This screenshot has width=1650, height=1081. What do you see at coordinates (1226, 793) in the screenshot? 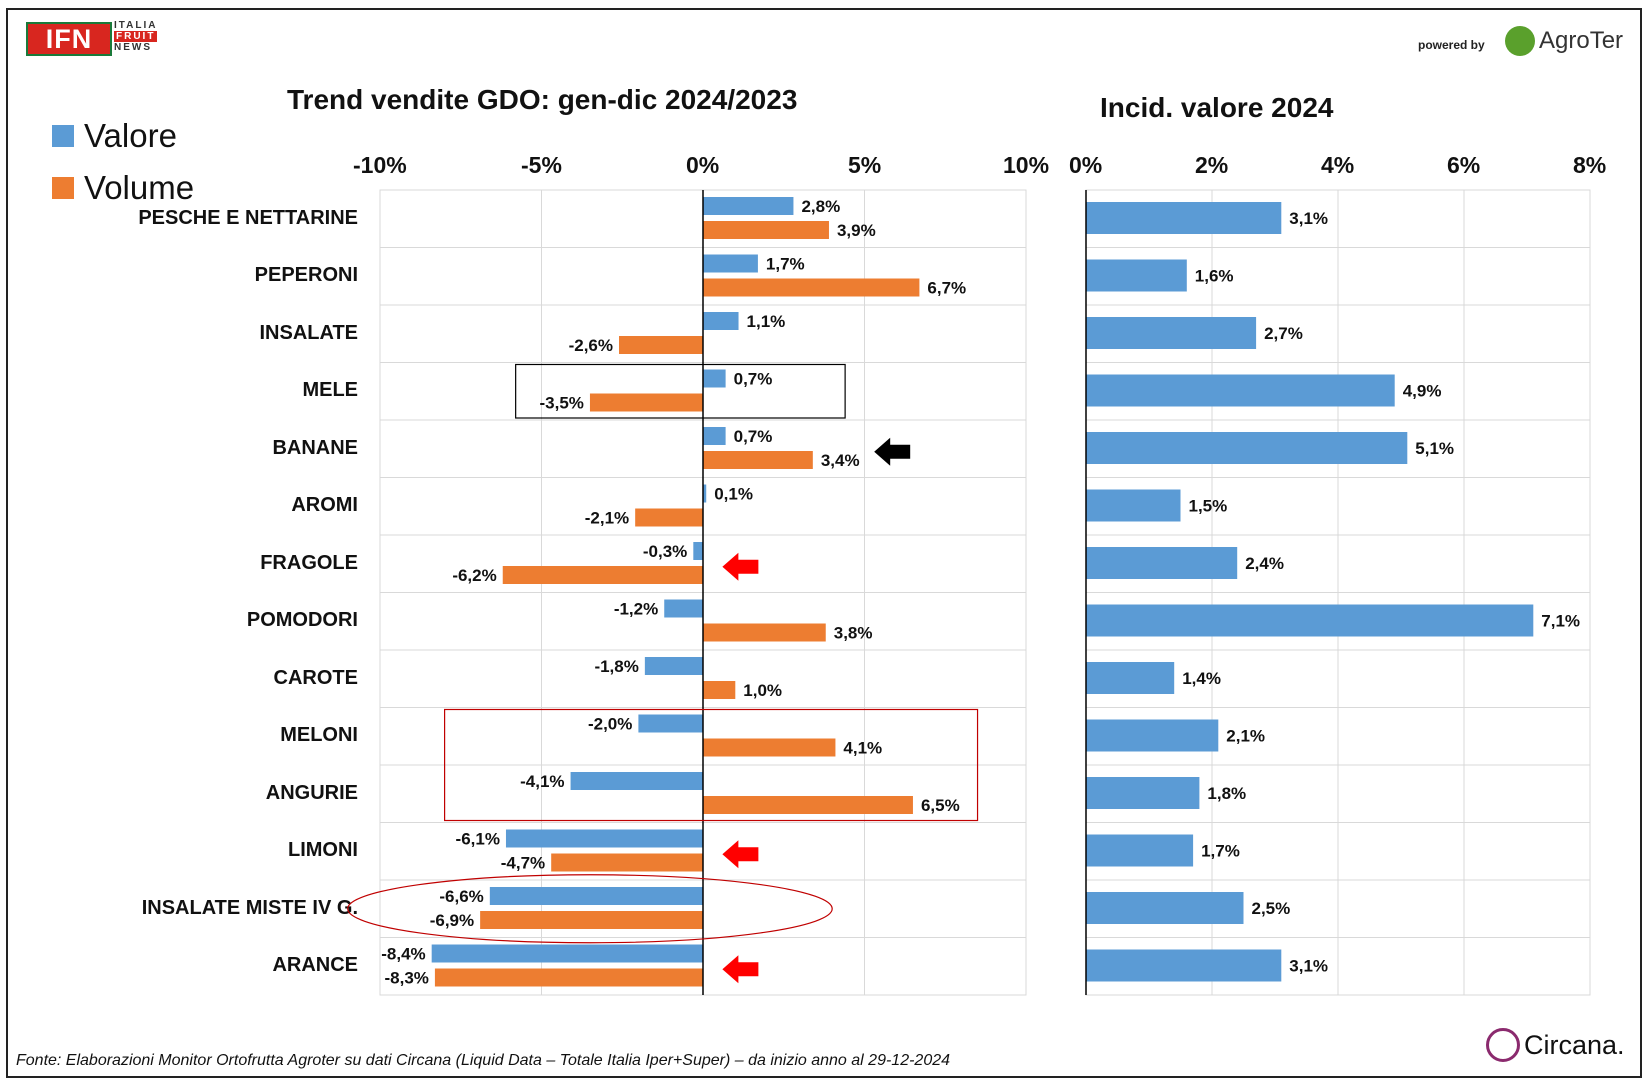
I see `incidence-data-label: 1,8%` at bounding box center [1226, 793].